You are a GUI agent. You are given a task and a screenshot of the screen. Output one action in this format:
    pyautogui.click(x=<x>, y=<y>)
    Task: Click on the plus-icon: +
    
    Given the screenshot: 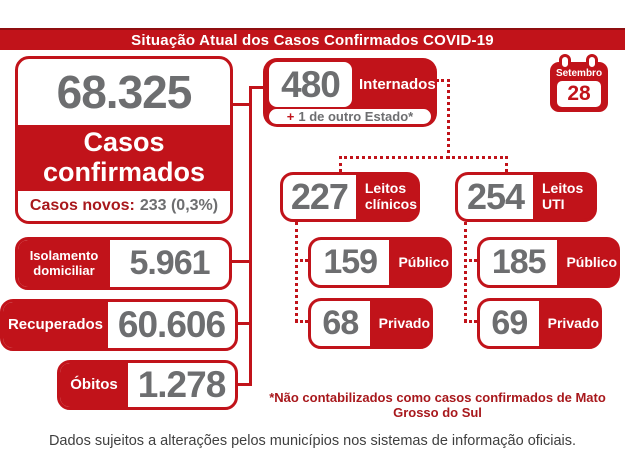 What is the action you would take?
    pyautogui.click(x=290, y=116)
    